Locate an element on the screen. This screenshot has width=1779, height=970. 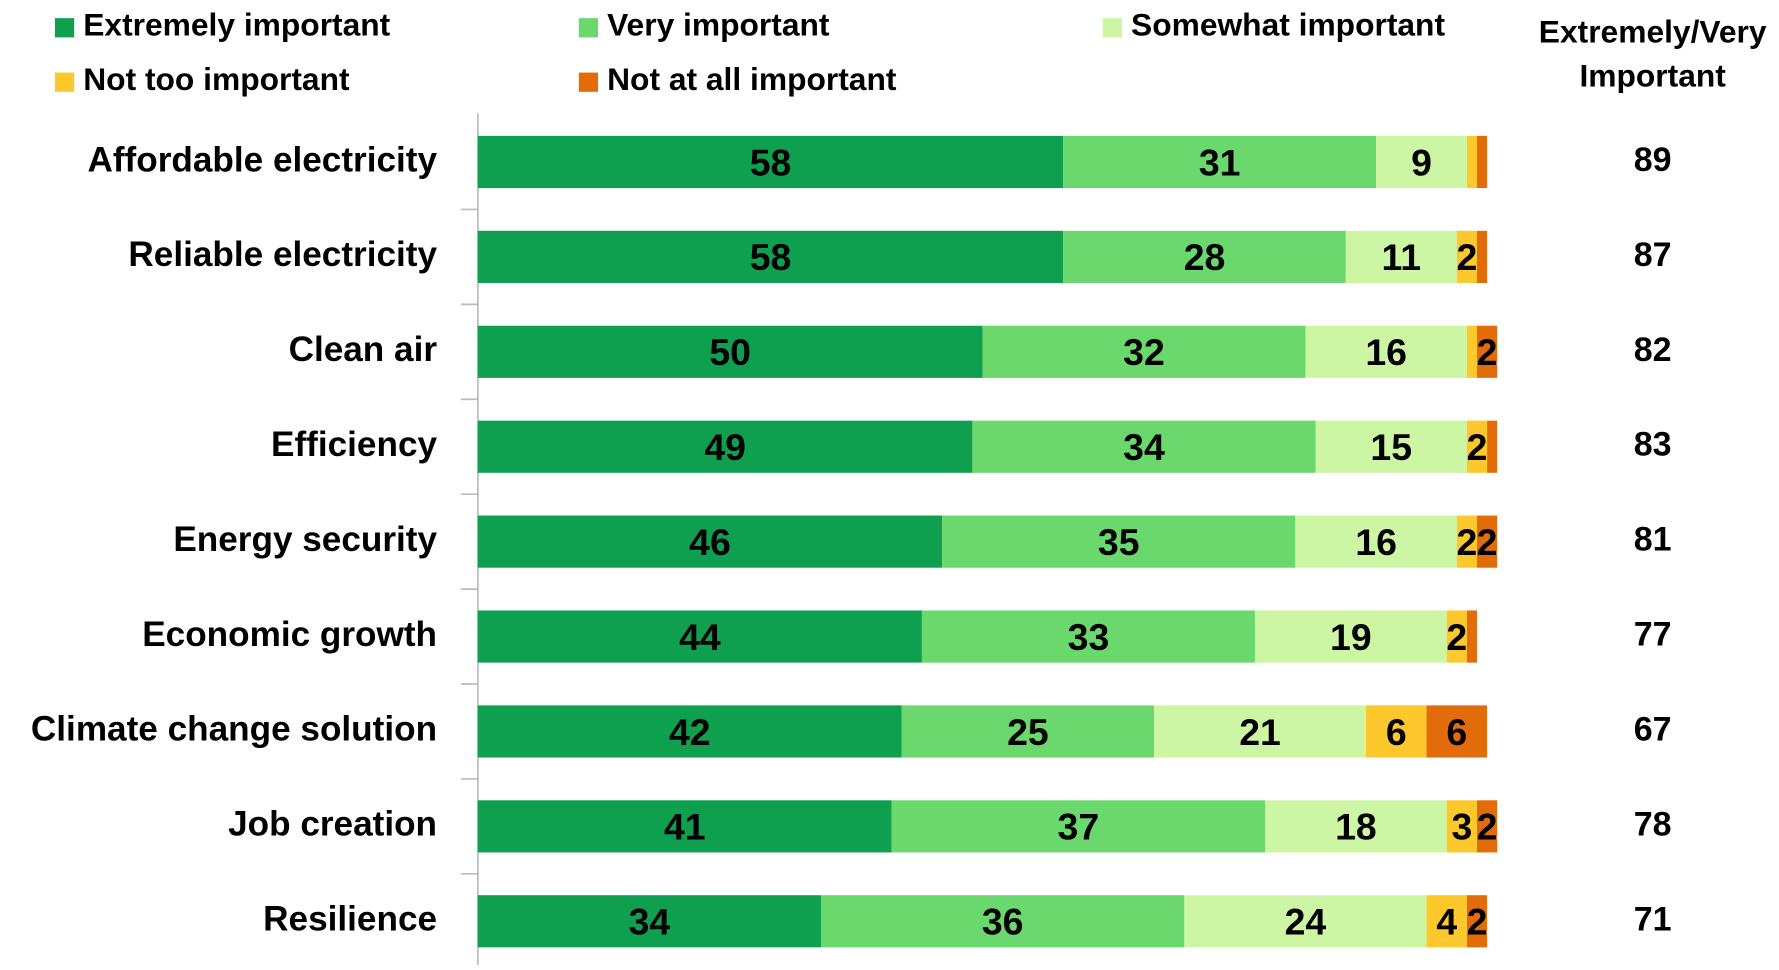
data-label: 36 is located at coordinates (1003, 922).